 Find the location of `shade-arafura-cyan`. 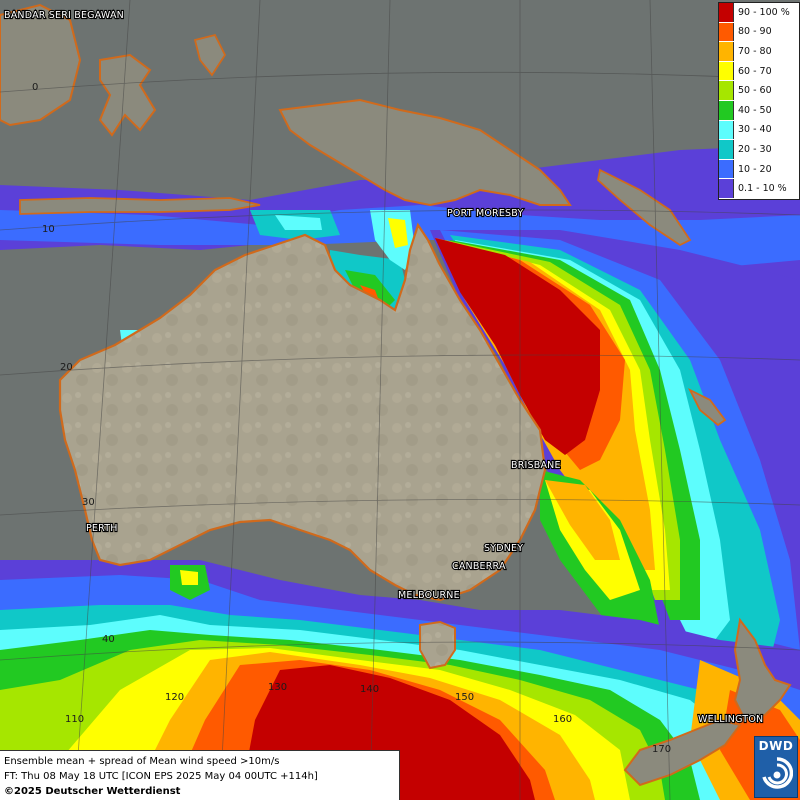

shade-arafura-cyan is located at coordinates (298, 222).